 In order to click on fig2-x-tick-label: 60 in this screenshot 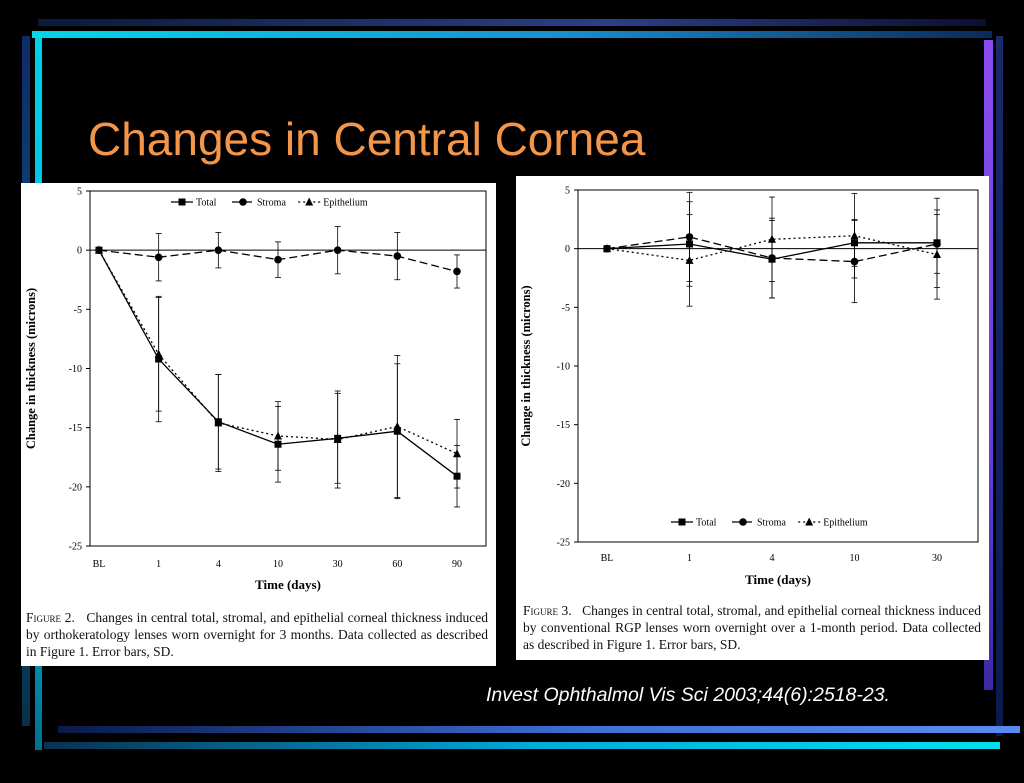, I will do `click(397, 564)`.